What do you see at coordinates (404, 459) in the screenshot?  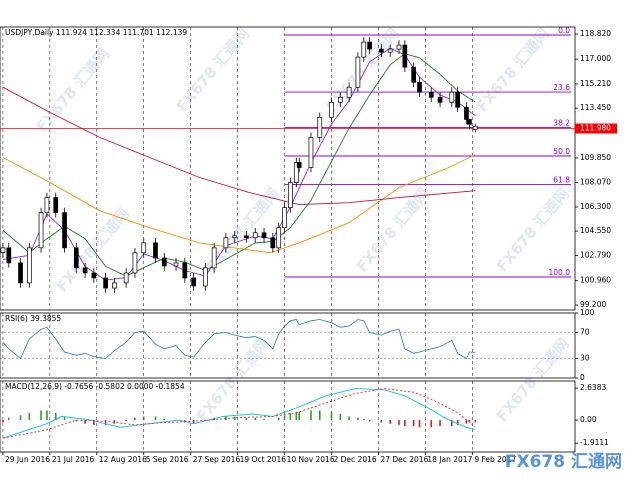 I see `x-tick-label: 27 Dec 2016` at bounding box center [404, 459].